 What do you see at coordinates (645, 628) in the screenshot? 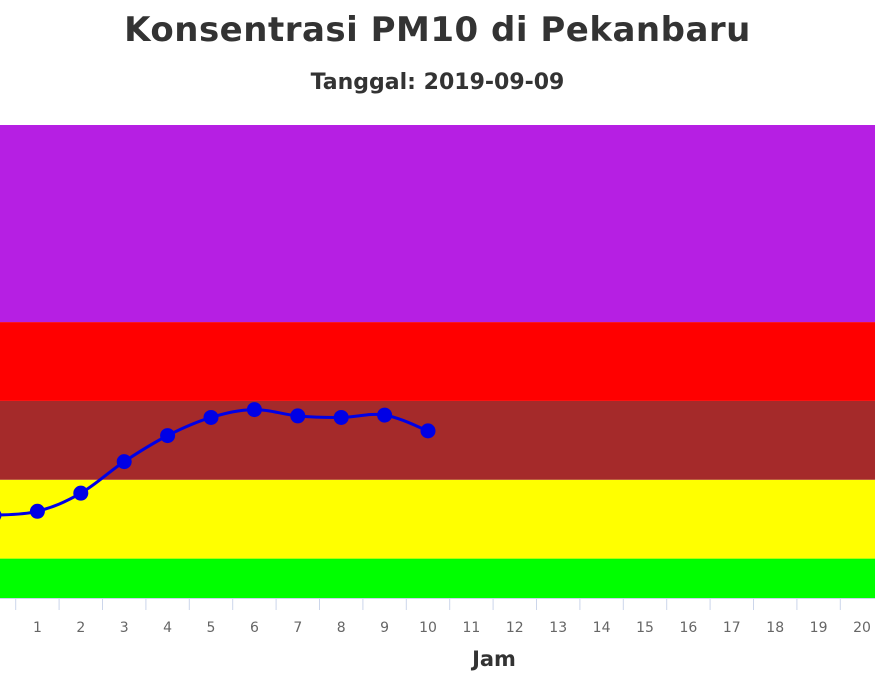
I see `x-tick-label: 15` at bounding box center [645, 628].